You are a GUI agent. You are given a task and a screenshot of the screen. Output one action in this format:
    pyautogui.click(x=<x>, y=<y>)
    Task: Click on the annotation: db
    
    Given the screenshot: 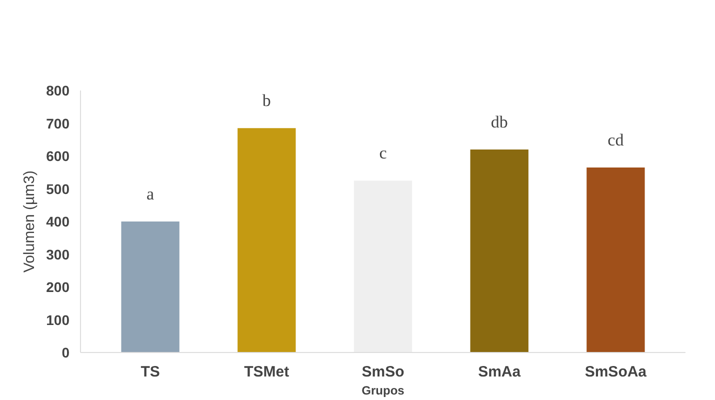 What is the action you would take?
    pyautogui.click(x=499, y=122)
    